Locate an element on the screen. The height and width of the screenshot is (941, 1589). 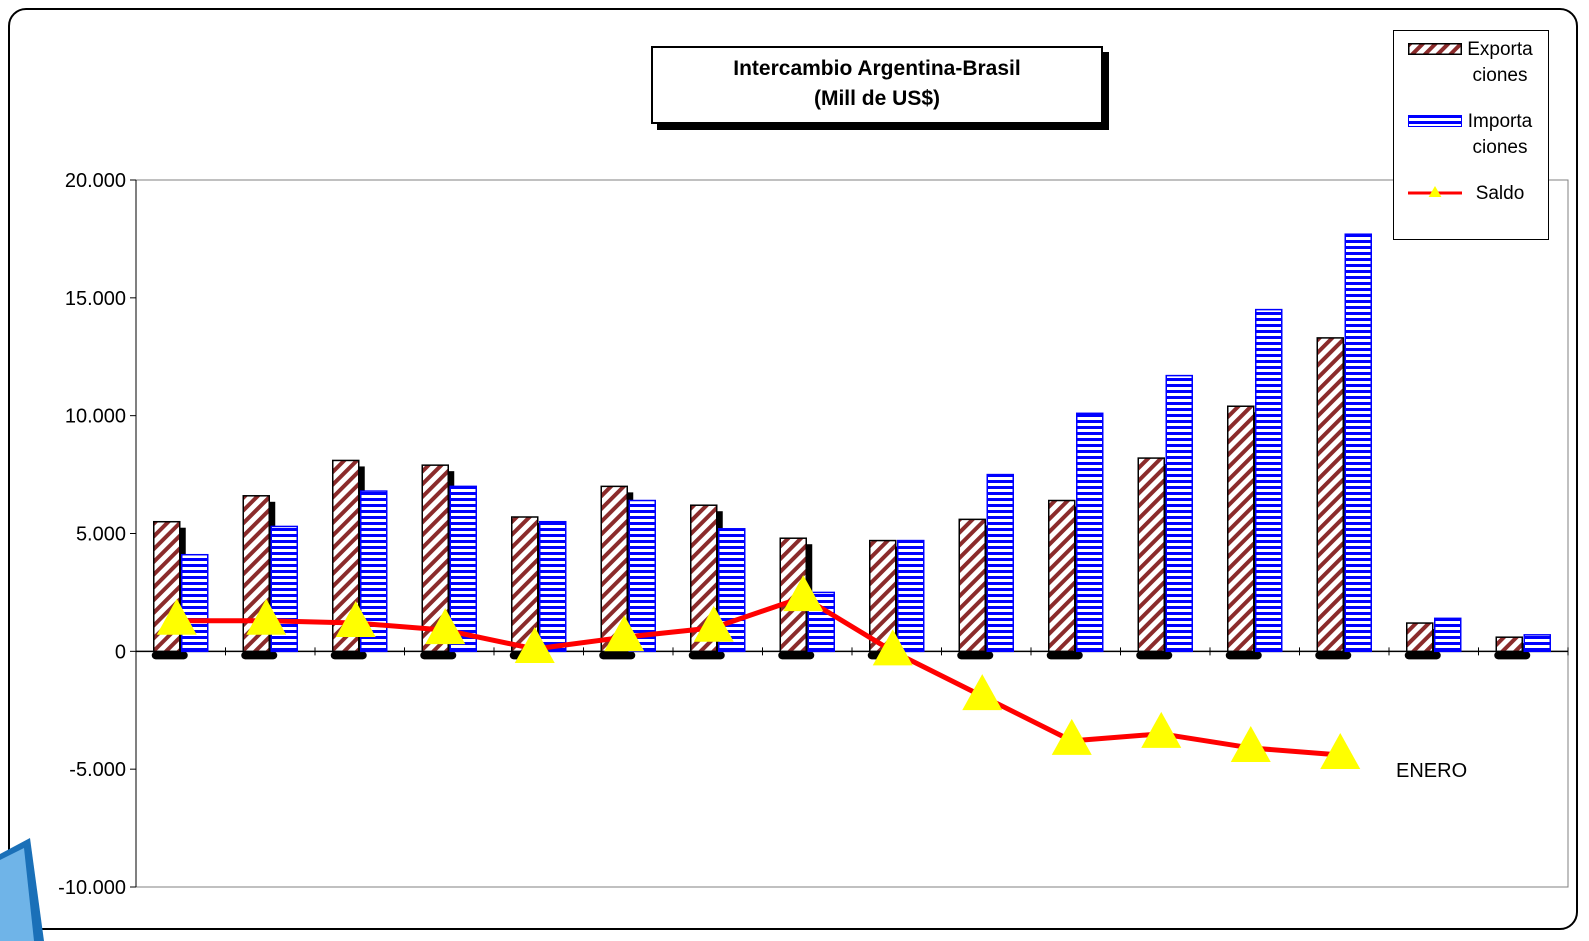
legend-label-saldo: Saldo is located at coordinates (1500, 193).